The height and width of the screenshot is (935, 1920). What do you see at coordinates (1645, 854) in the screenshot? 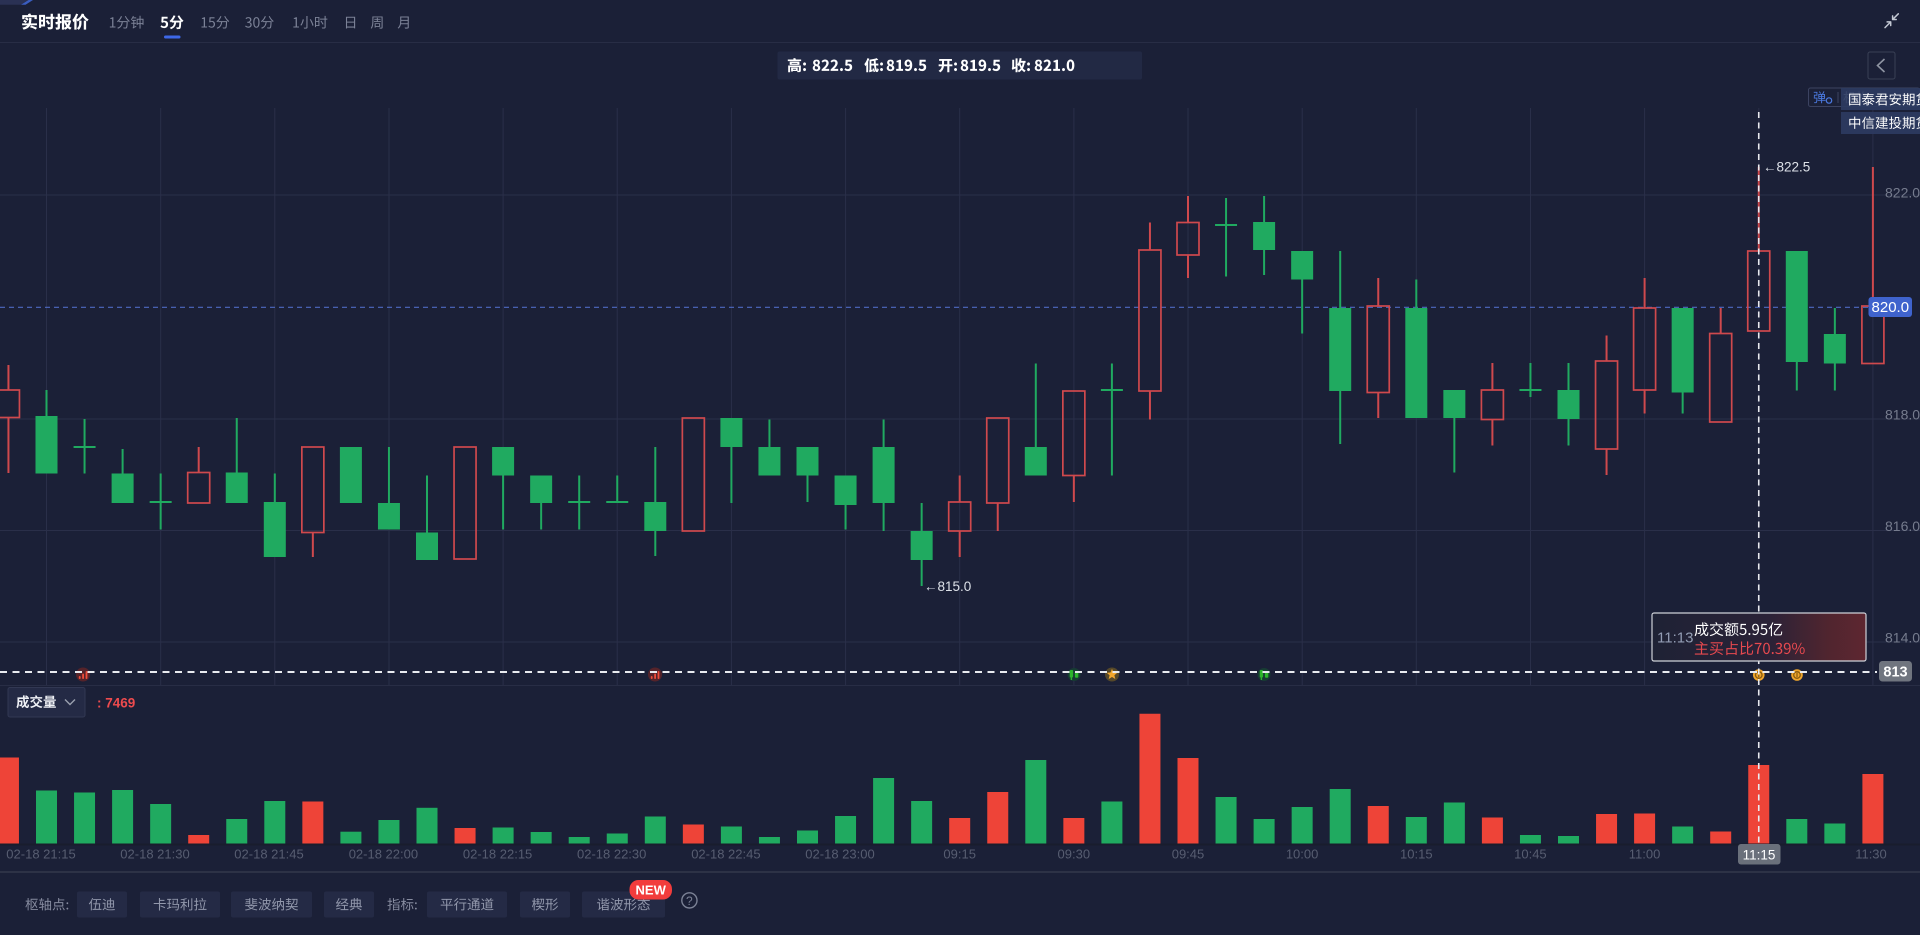
I see `svg-text: 11:00` at bounding box center [1645, 854].